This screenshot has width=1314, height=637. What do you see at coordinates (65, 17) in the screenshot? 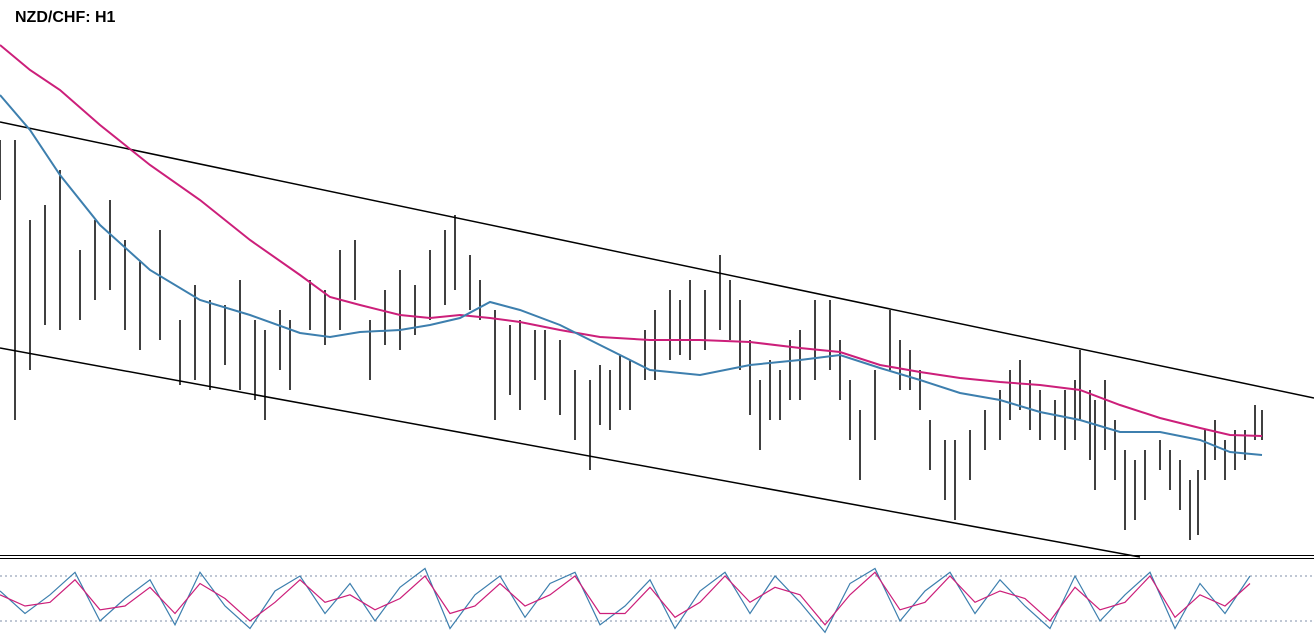
I see `chart-title: NZD/CHF: H1` at bounding box center [65, 17].